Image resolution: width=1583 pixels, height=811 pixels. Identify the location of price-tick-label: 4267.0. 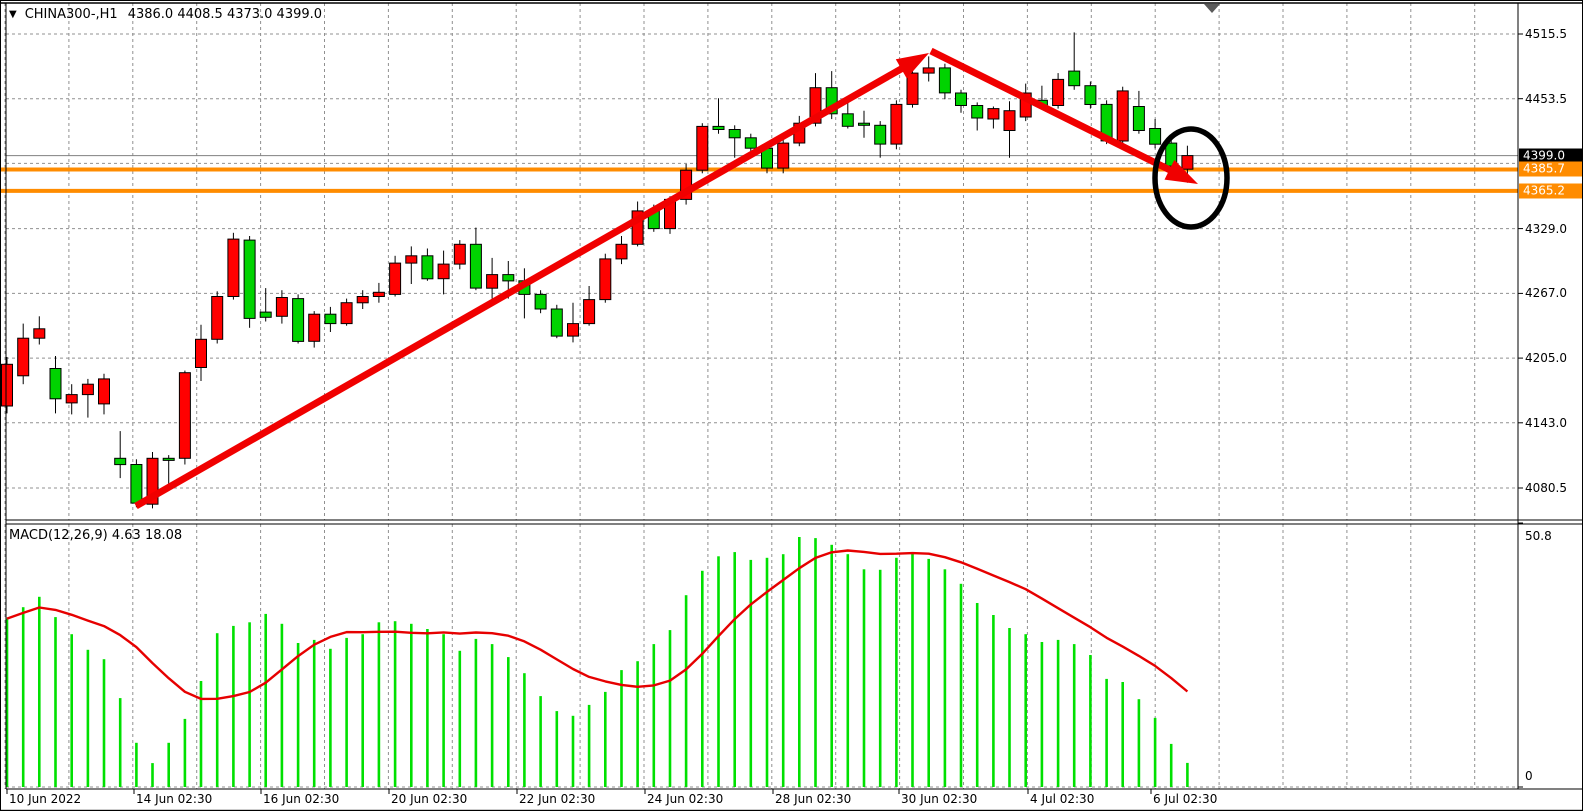
(1546, 293).